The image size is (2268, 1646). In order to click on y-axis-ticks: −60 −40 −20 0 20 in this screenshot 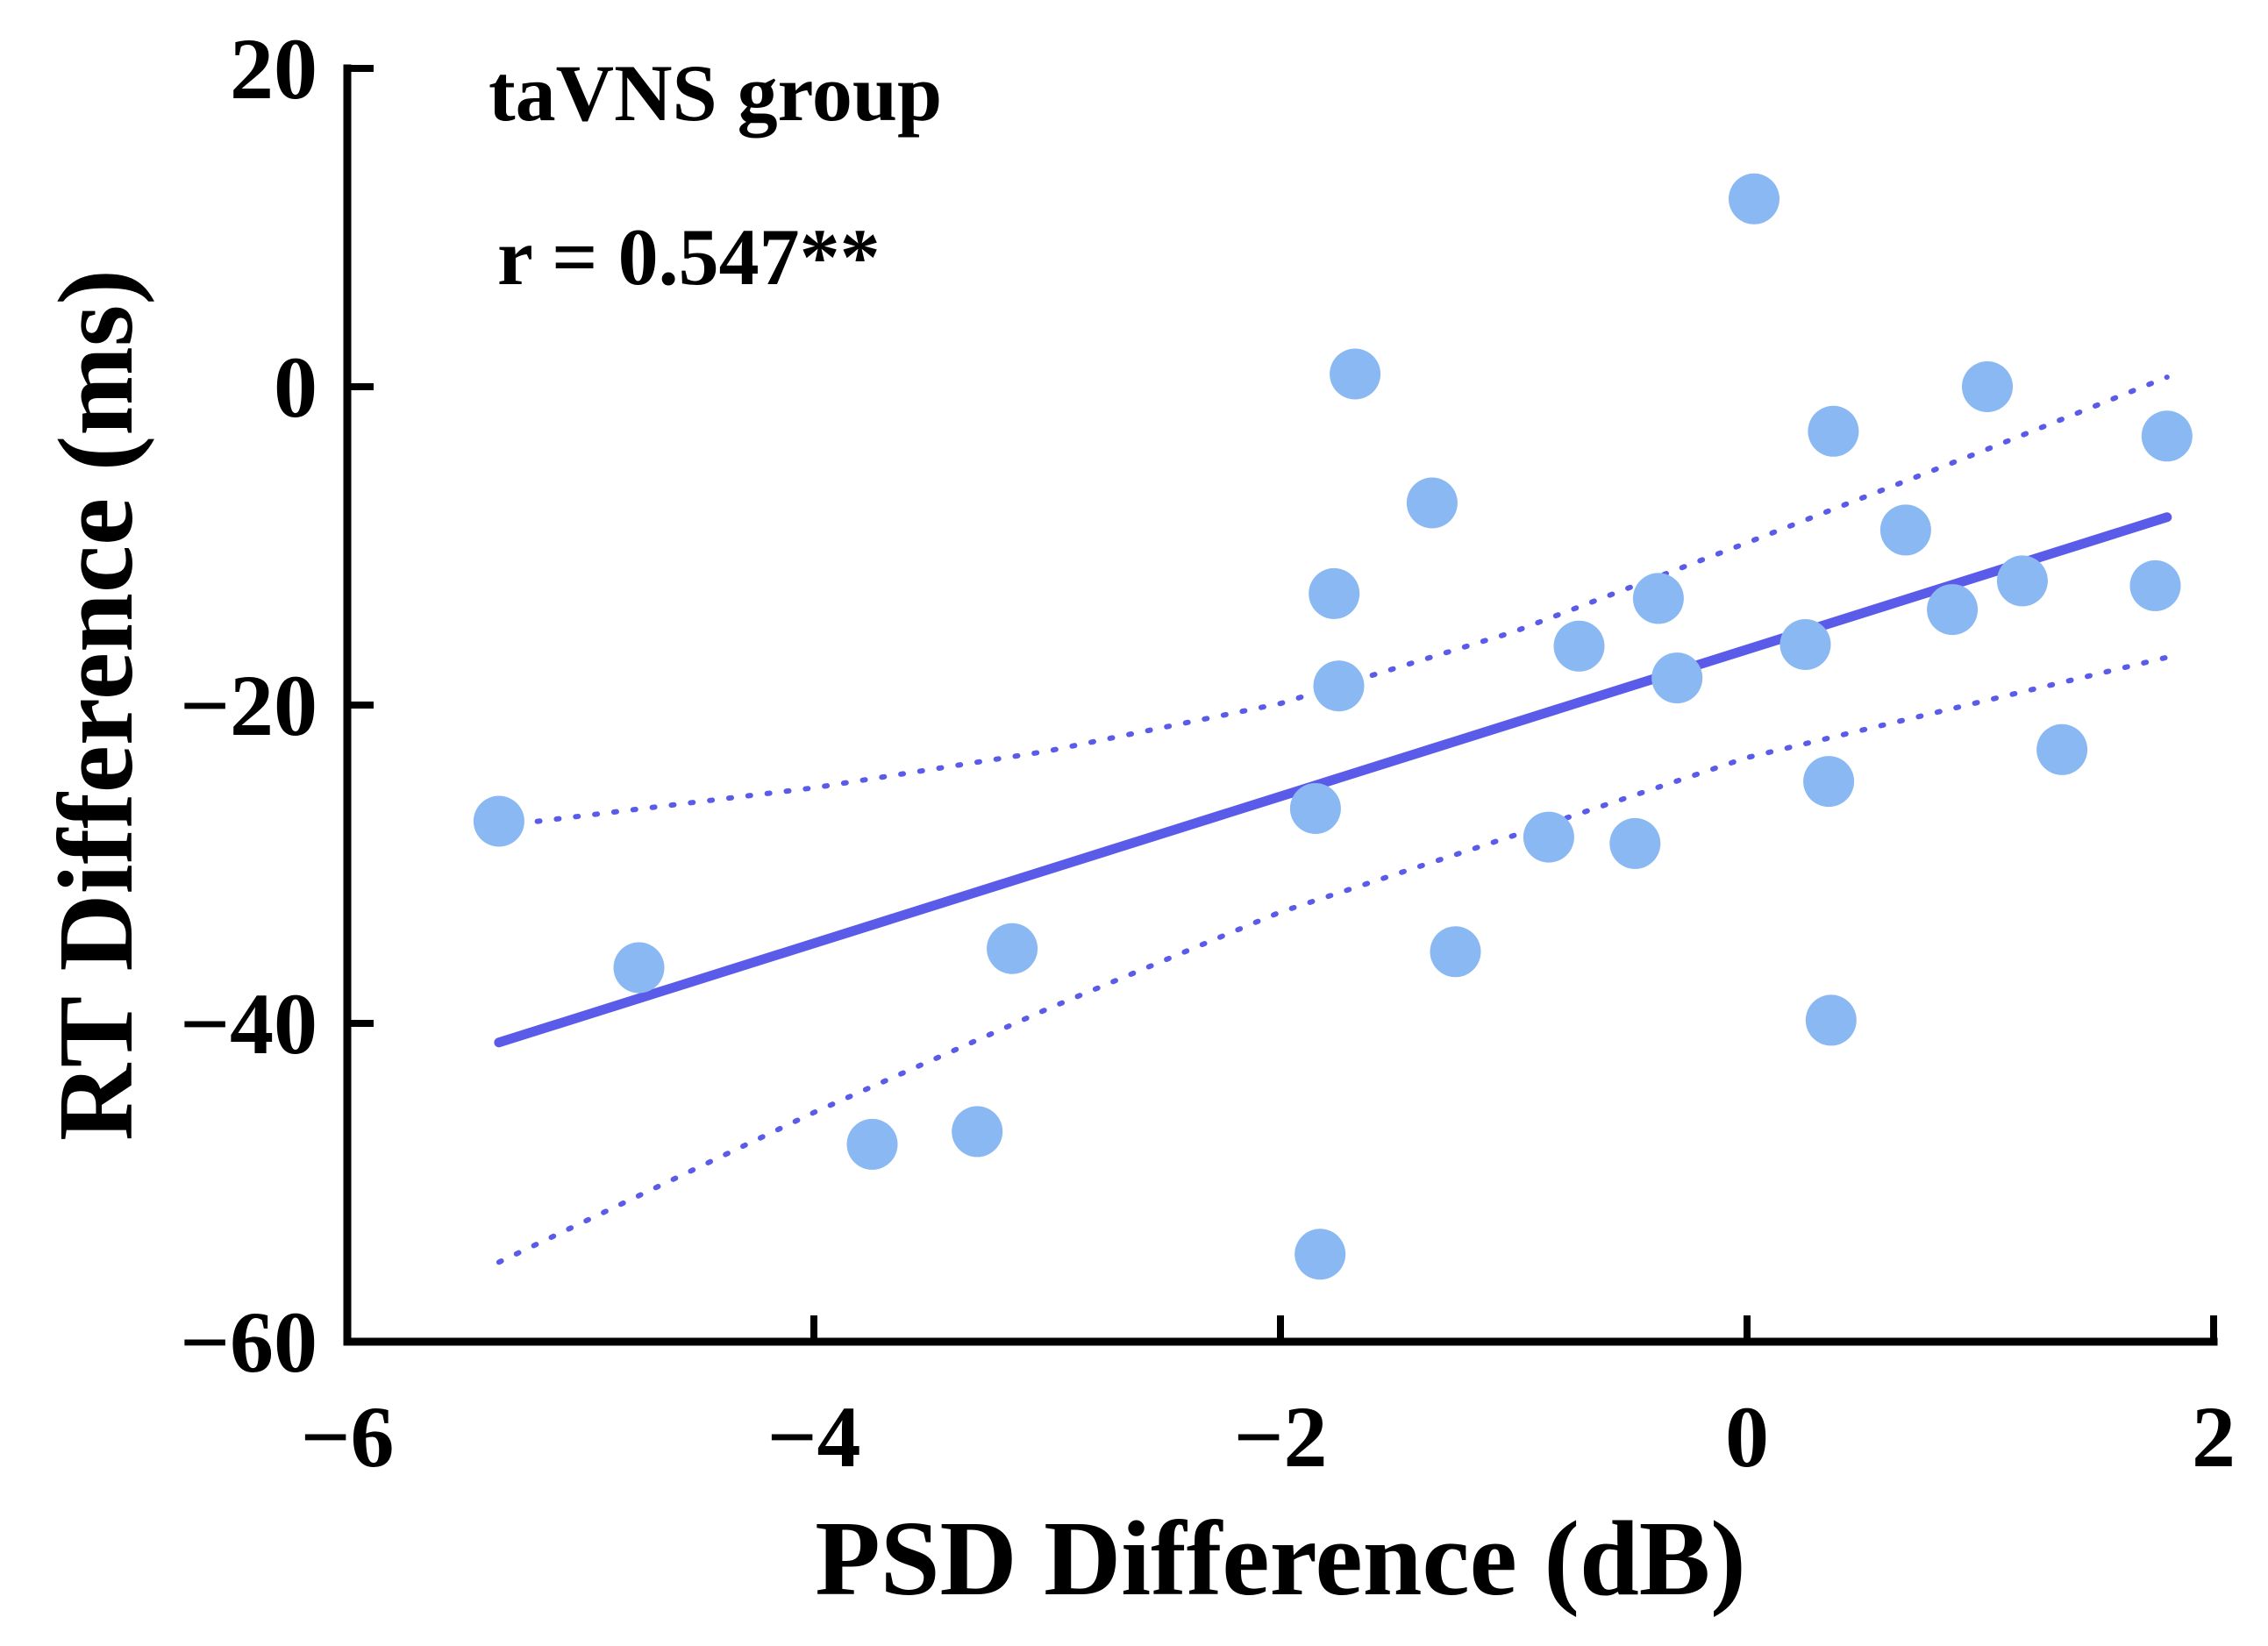, I will do `click(277, 705)`.